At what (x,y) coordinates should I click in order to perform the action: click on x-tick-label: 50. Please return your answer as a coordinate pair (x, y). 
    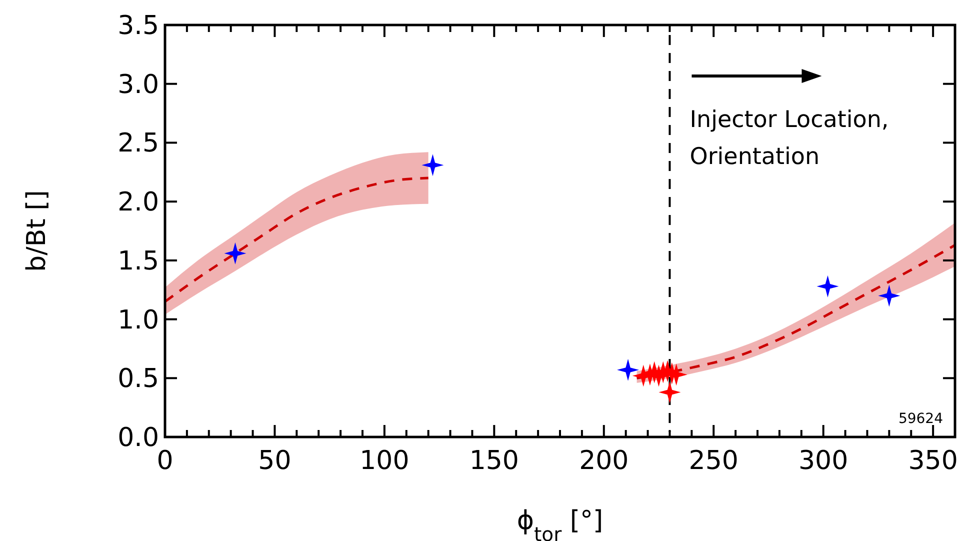
    Looking at the image, I should click on (275, 461).